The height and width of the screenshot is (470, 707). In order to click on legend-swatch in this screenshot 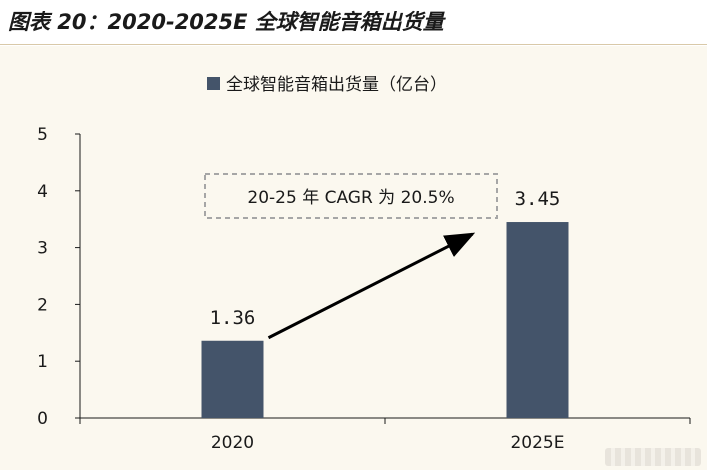, I will do `click(213, 83)`.